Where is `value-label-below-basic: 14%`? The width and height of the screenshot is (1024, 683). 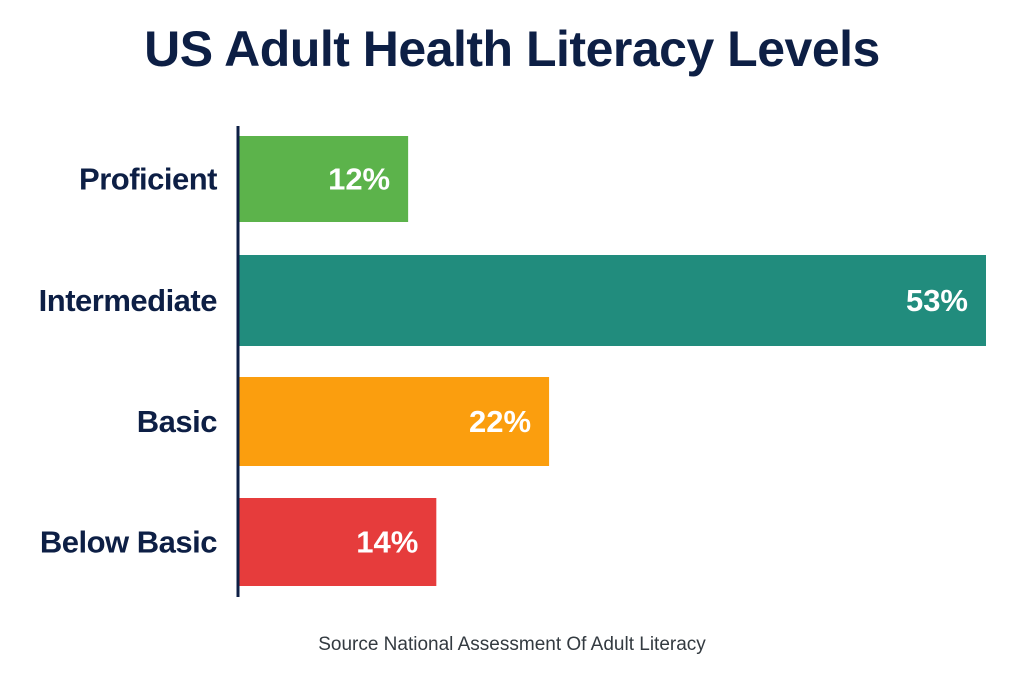
value-label-below-basic: 14% is located at coordinates (387, 542).